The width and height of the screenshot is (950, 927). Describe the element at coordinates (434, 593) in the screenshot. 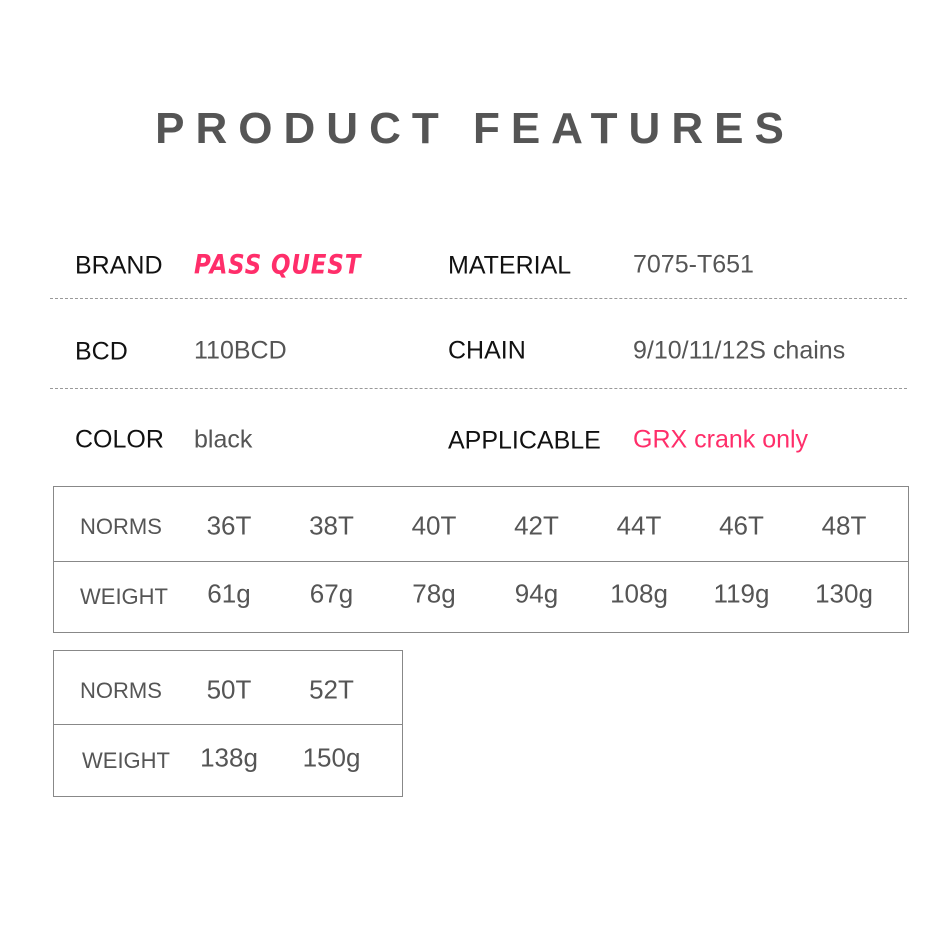

I see `weight-cell: 78g` at that location.